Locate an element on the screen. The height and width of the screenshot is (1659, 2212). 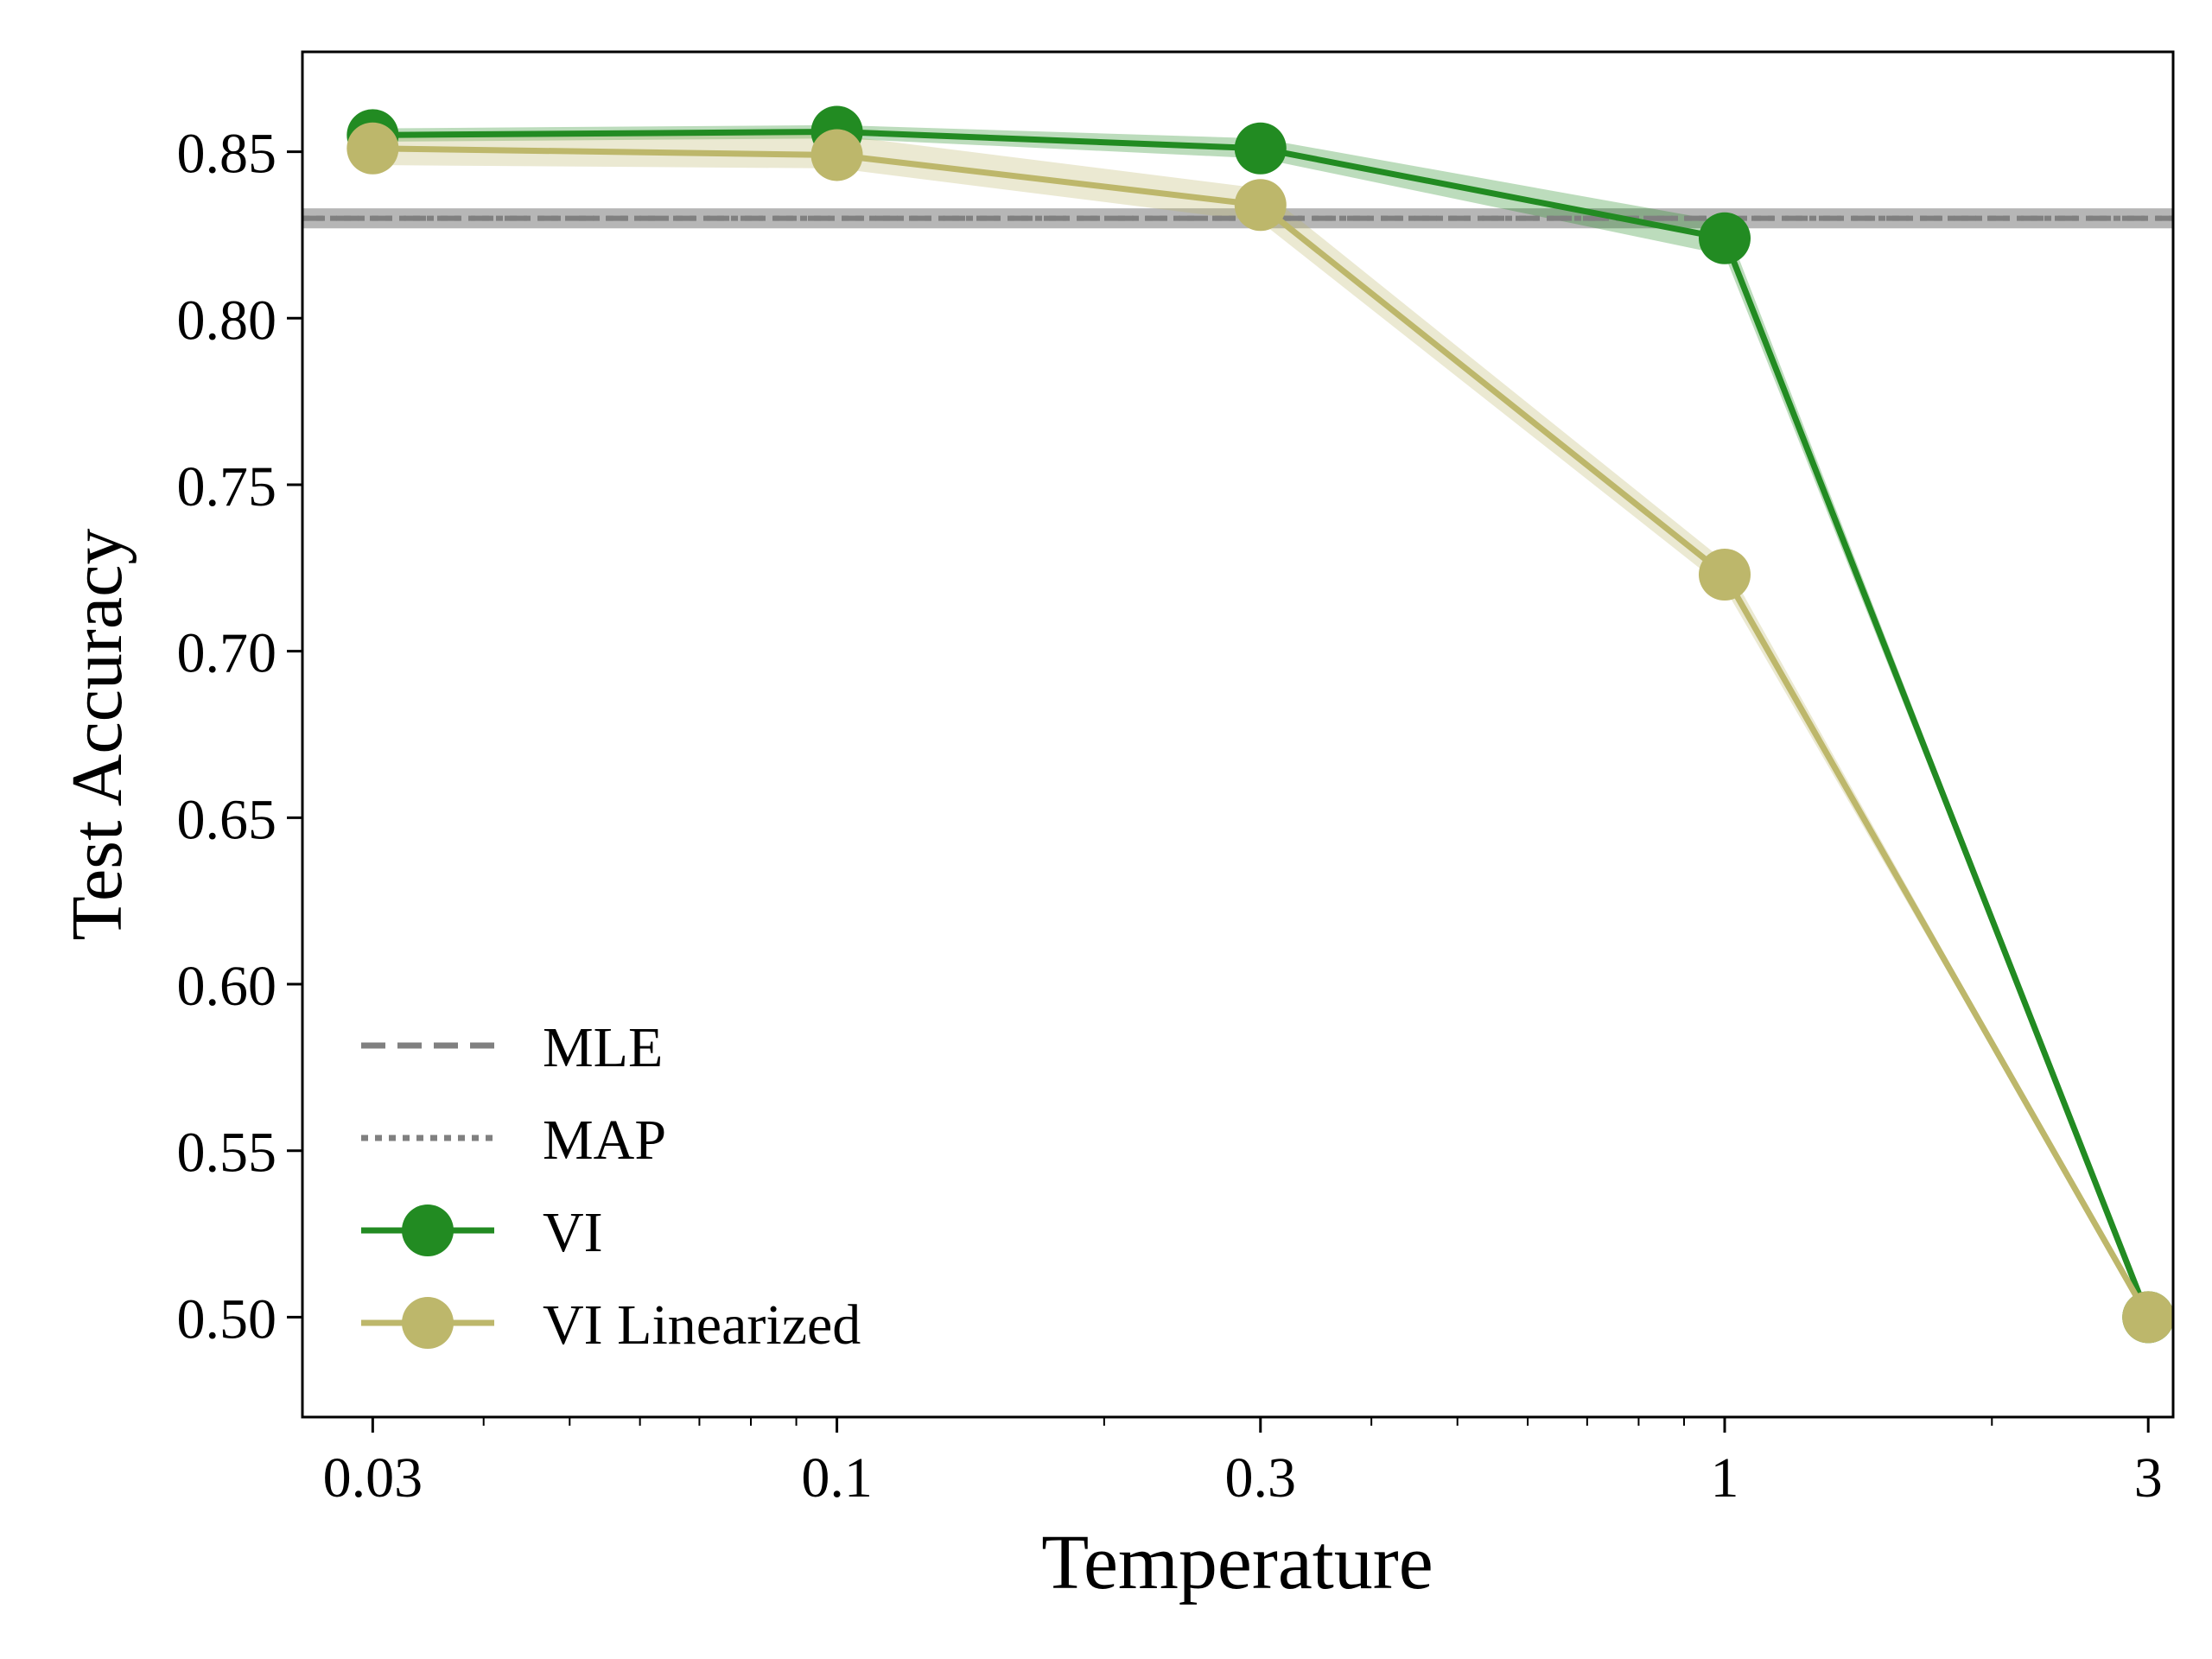
legend-label-vi-linearized: VI Linearized is located at coordinates (702, 1325).